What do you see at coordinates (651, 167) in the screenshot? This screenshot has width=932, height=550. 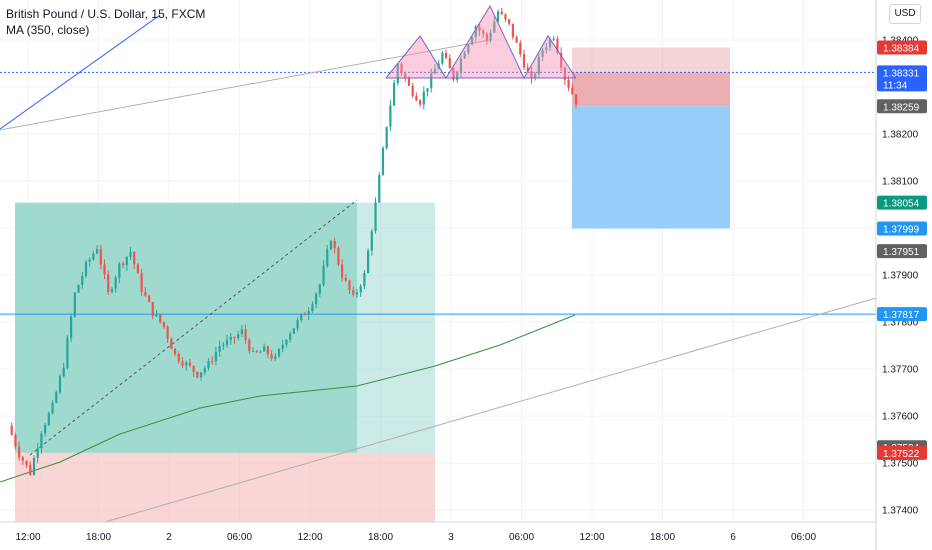 I see `short-profit-zone` at bounding box center [651, 167].